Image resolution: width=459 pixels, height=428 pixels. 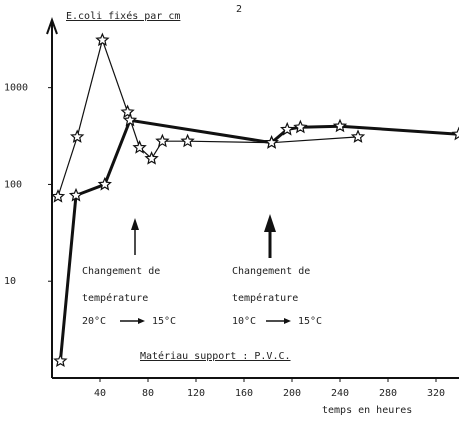 I want to click on x-axis-title: temps en heures, so click(x=367, y=410).